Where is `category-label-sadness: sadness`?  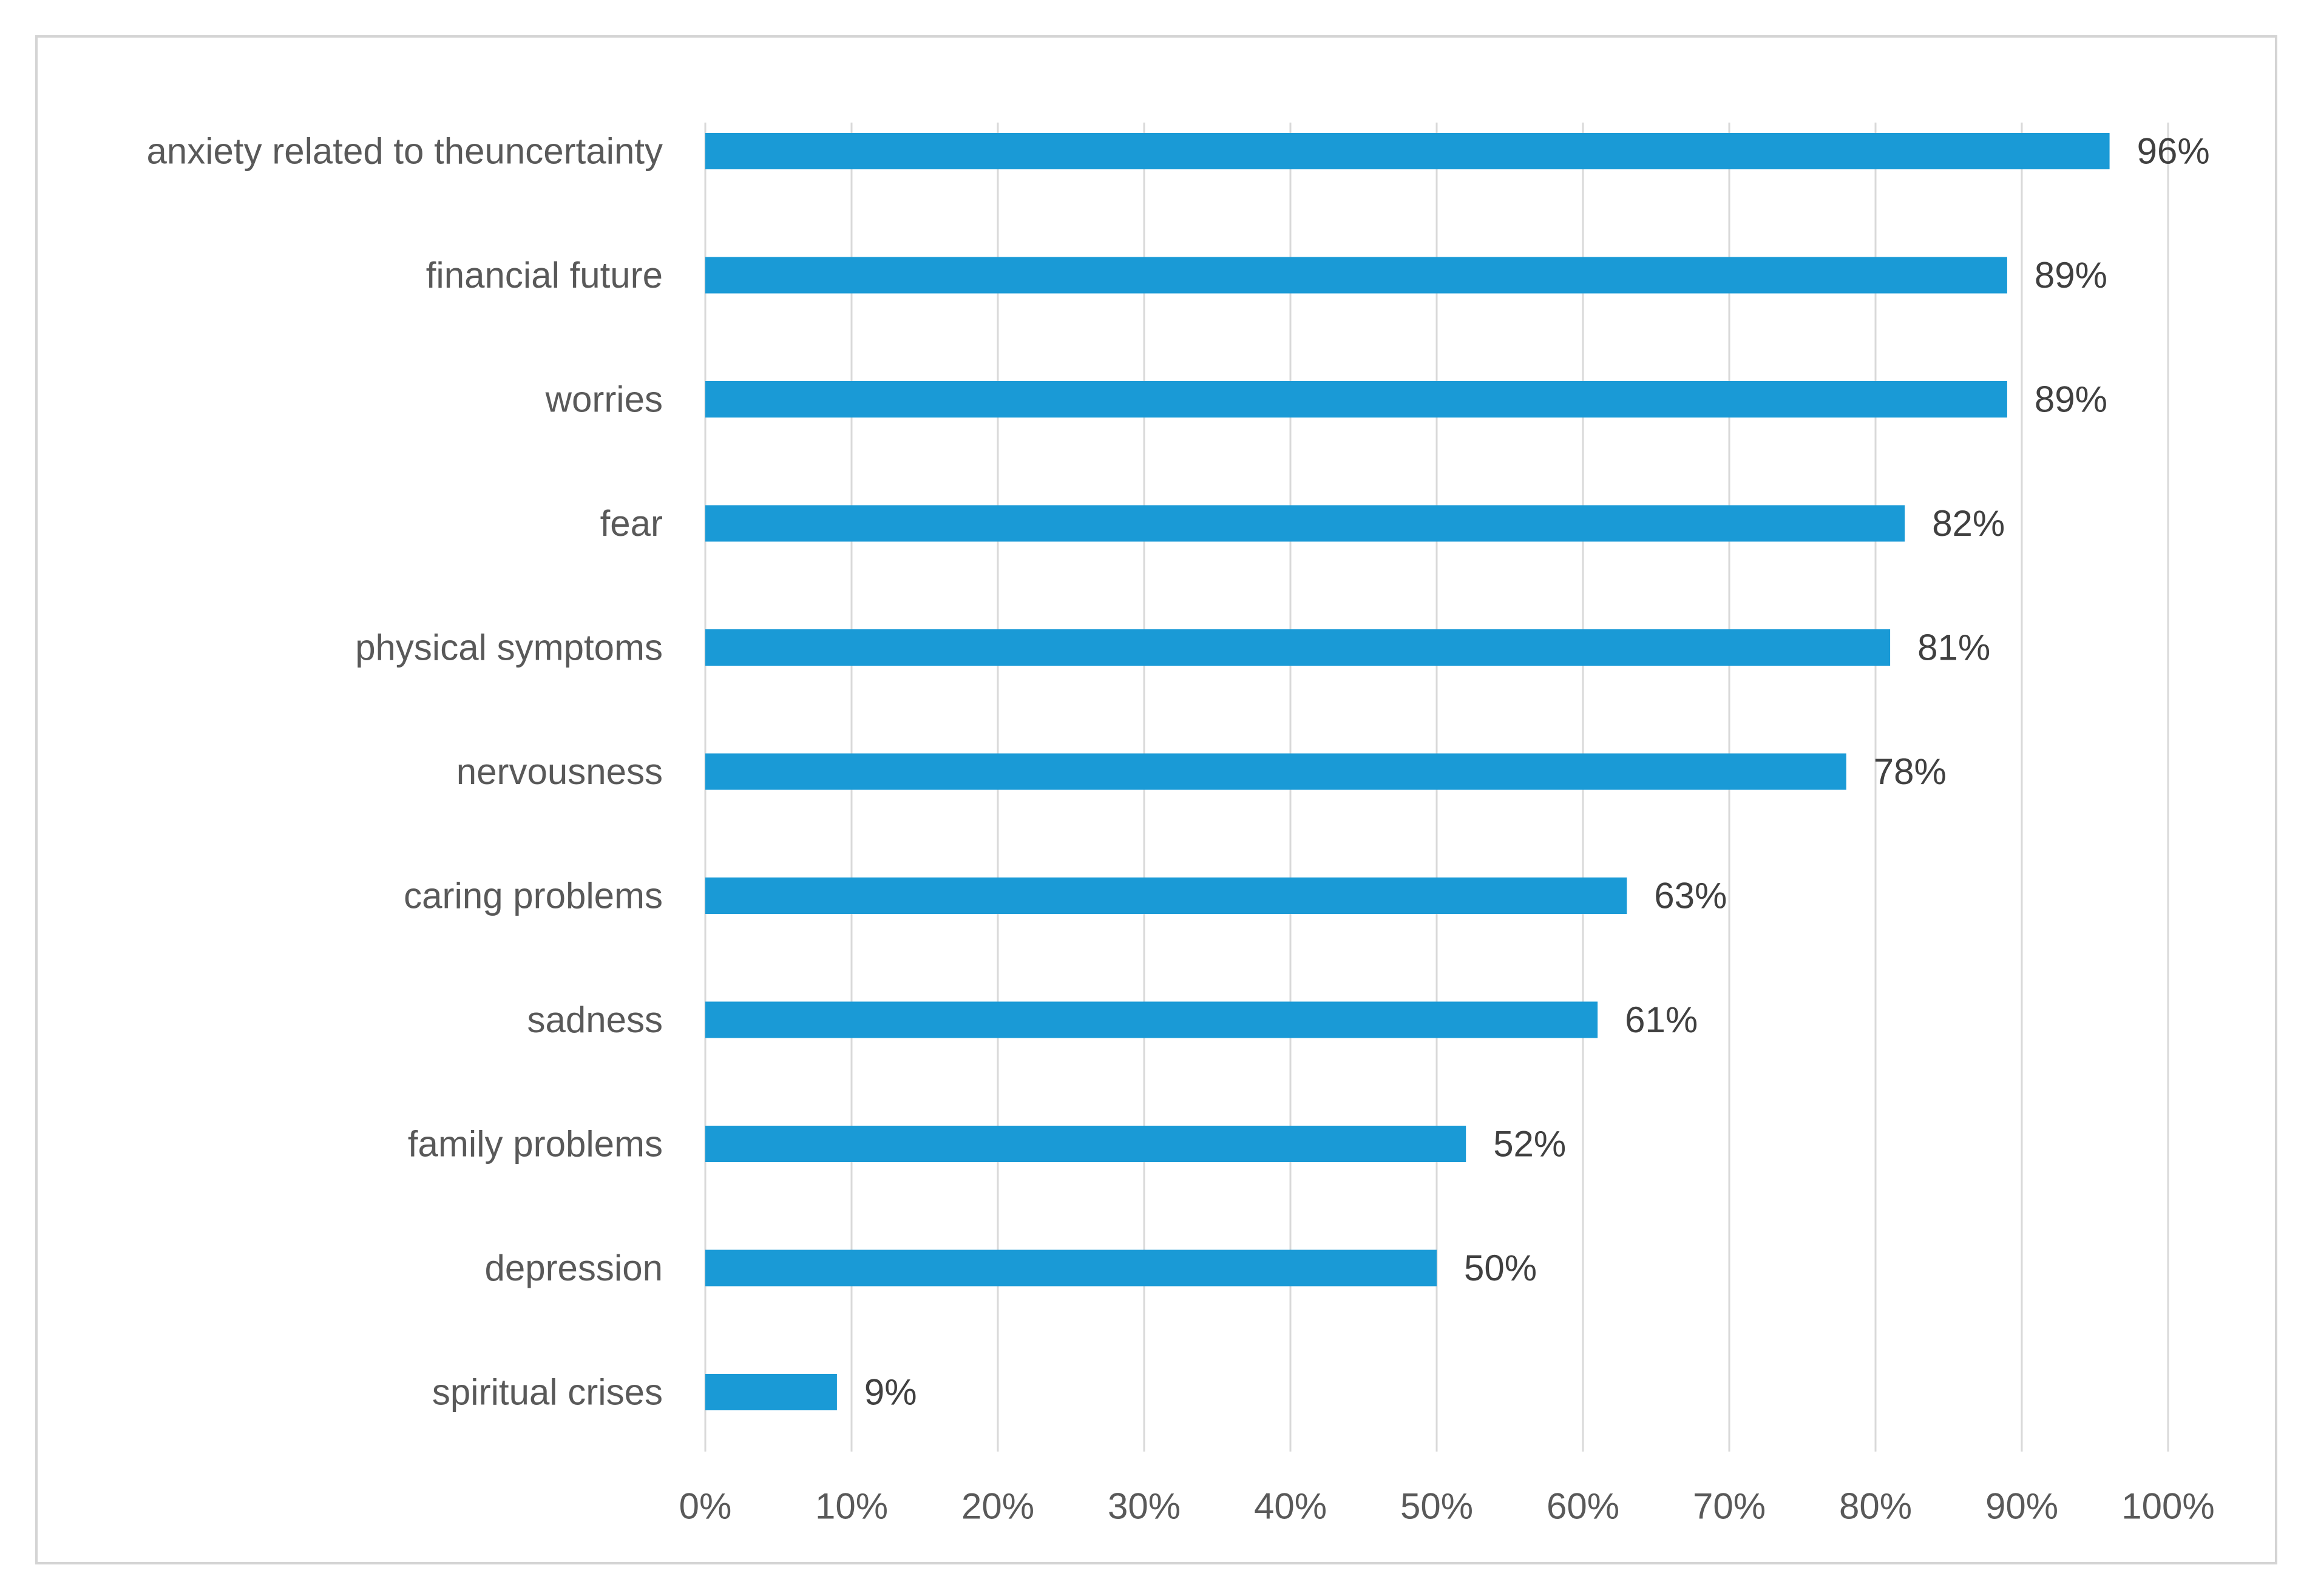
category-label-sadness: sadness is located at coordinates (595, 1019).